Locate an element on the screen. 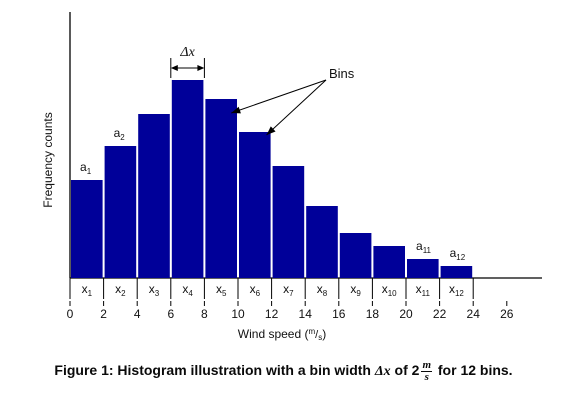 The width and height of the screenshot is (567, 401). x-tick-label-5: 10 is located at coordinates (238, 314).